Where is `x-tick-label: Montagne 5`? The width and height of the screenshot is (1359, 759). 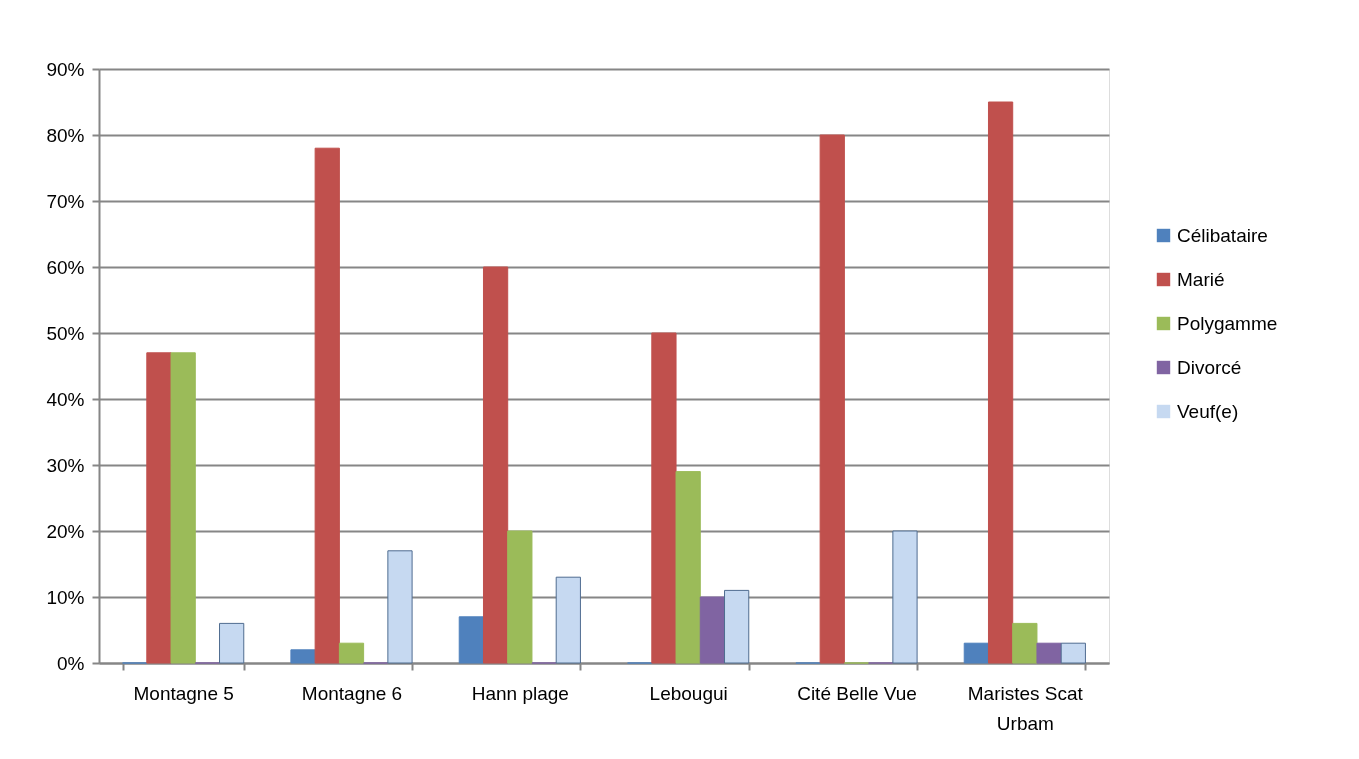 x-tick-label: Montagne 5 is located at coordinates (183, 693).